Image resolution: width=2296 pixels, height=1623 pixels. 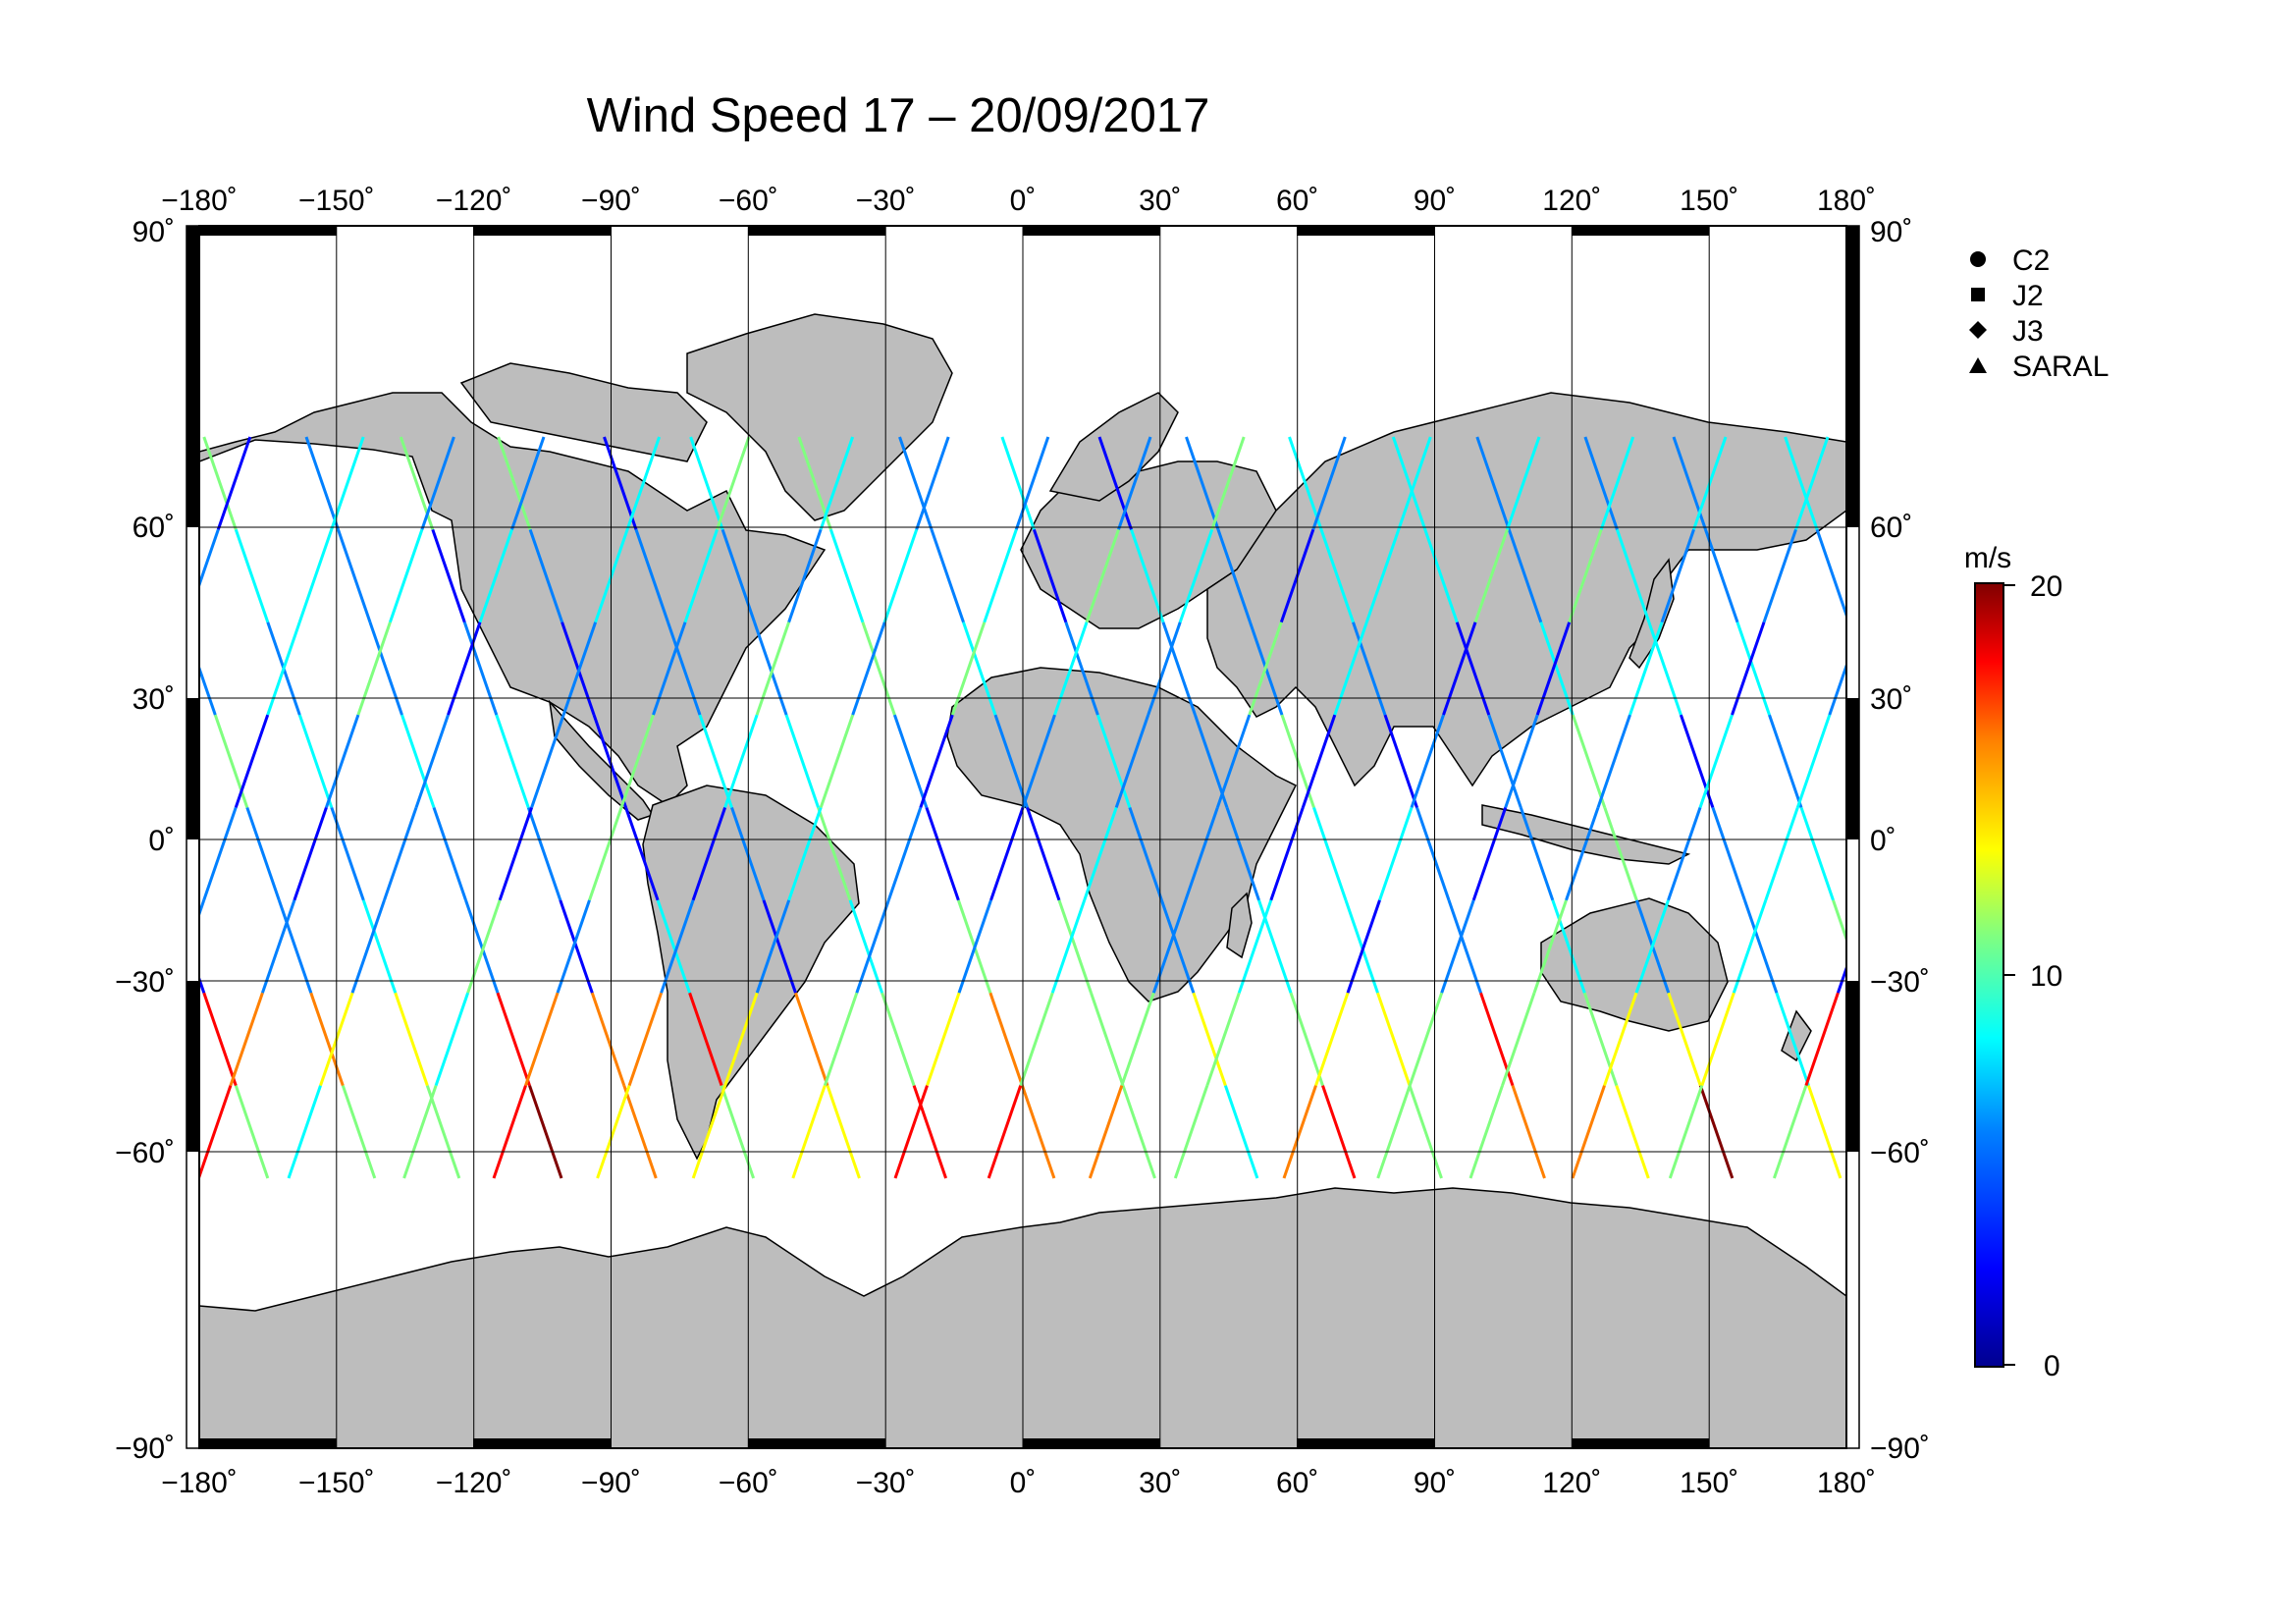 What do you see at coordinates (2031, 260) in the screenshot?
I see `legend-label-c2: C2` at bounding box center [2031, 260].